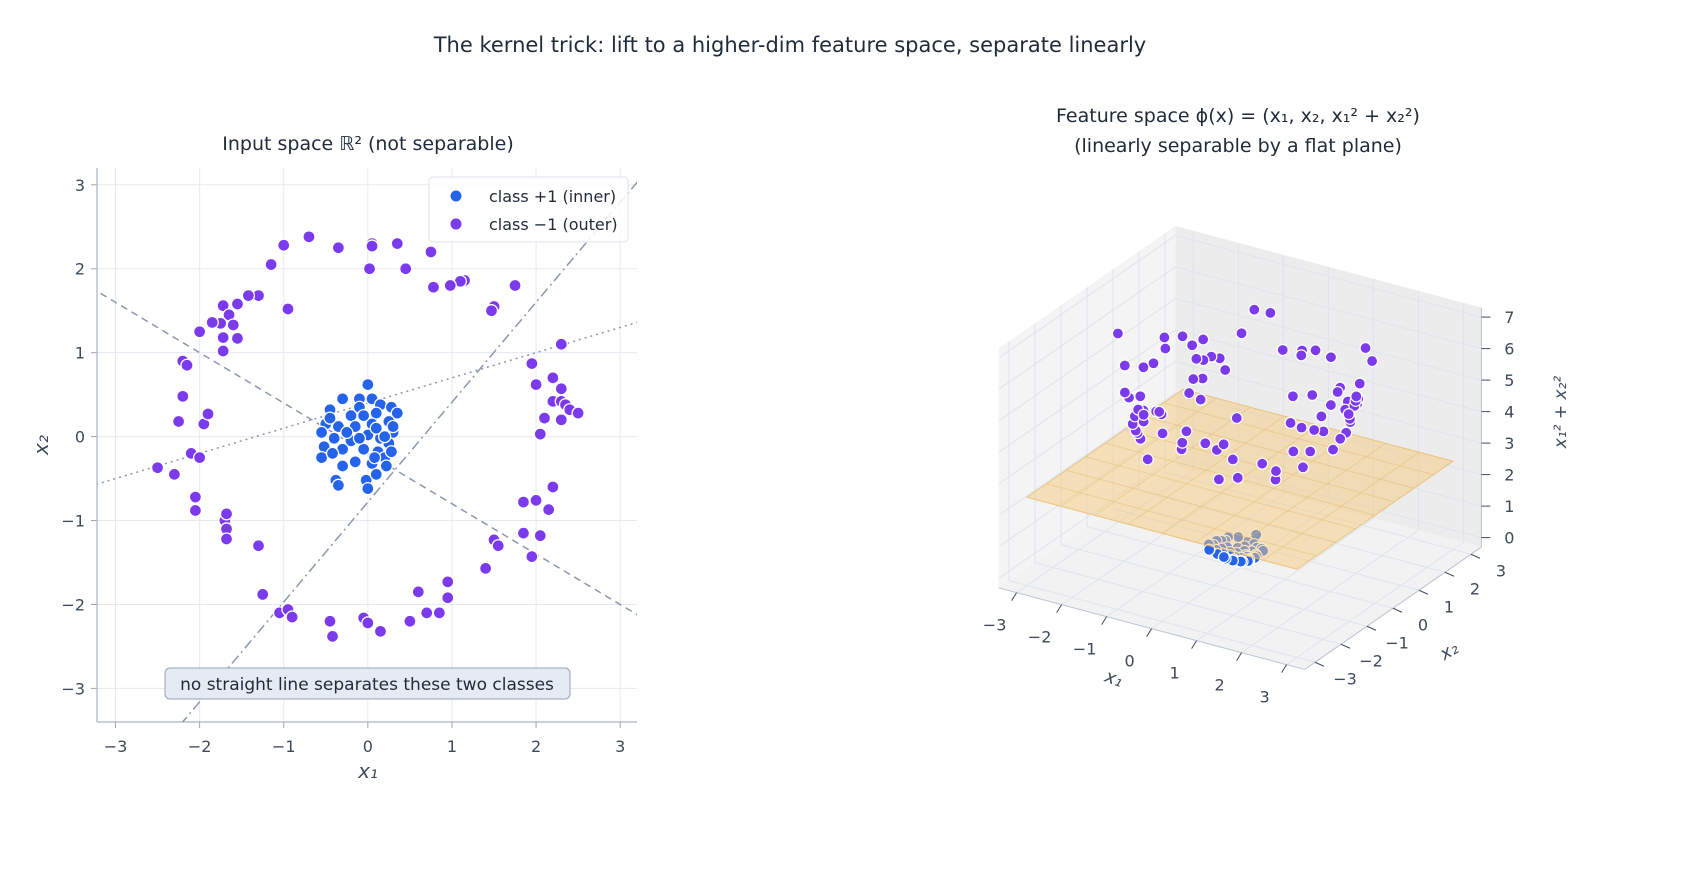 Image resolution: width=1708 pixels, height=889 pixels. What do you see at coordinates (552, 196) in the screenshot?
I see `legend-label: class +1 (inner)` at bounding box center [552, 196].